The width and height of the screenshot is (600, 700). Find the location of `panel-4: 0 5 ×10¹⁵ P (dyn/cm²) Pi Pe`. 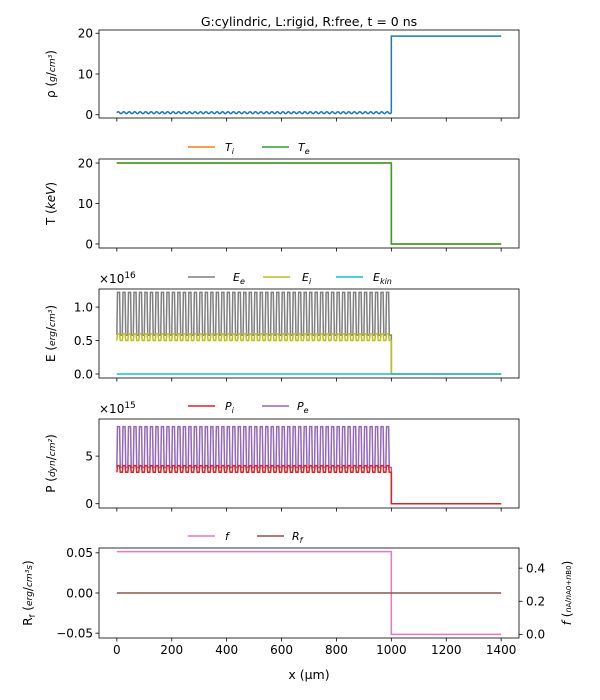

panel-4: 0 5 ×10¹⁵ P (dyn/cm²) Pi Pe is located at coordinates (282, 456).